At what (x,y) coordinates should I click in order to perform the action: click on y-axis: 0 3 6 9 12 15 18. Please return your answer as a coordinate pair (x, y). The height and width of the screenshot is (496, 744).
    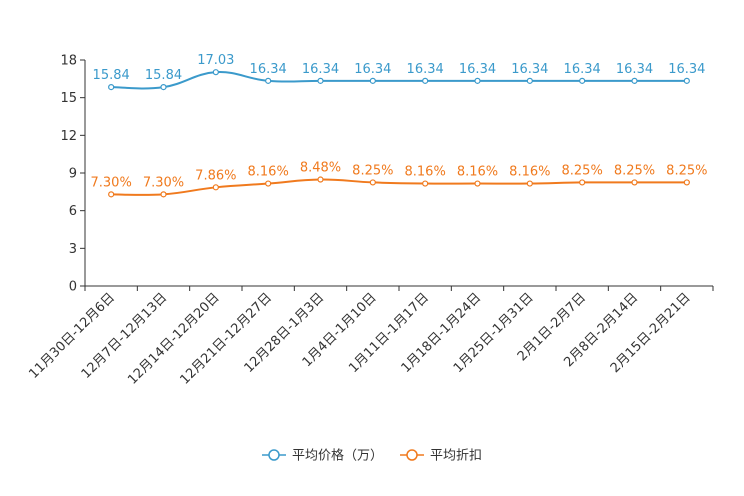
    Looking at the image, I should click on (73, 174).